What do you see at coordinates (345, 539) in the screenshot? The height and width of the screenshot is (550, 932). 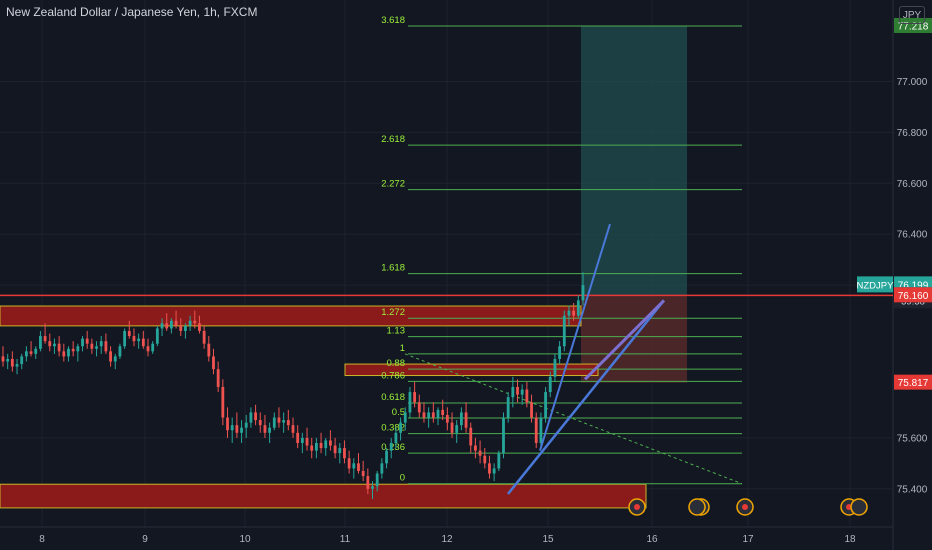 I see `x-tick-label: 11` at bounding box center [345, 539].